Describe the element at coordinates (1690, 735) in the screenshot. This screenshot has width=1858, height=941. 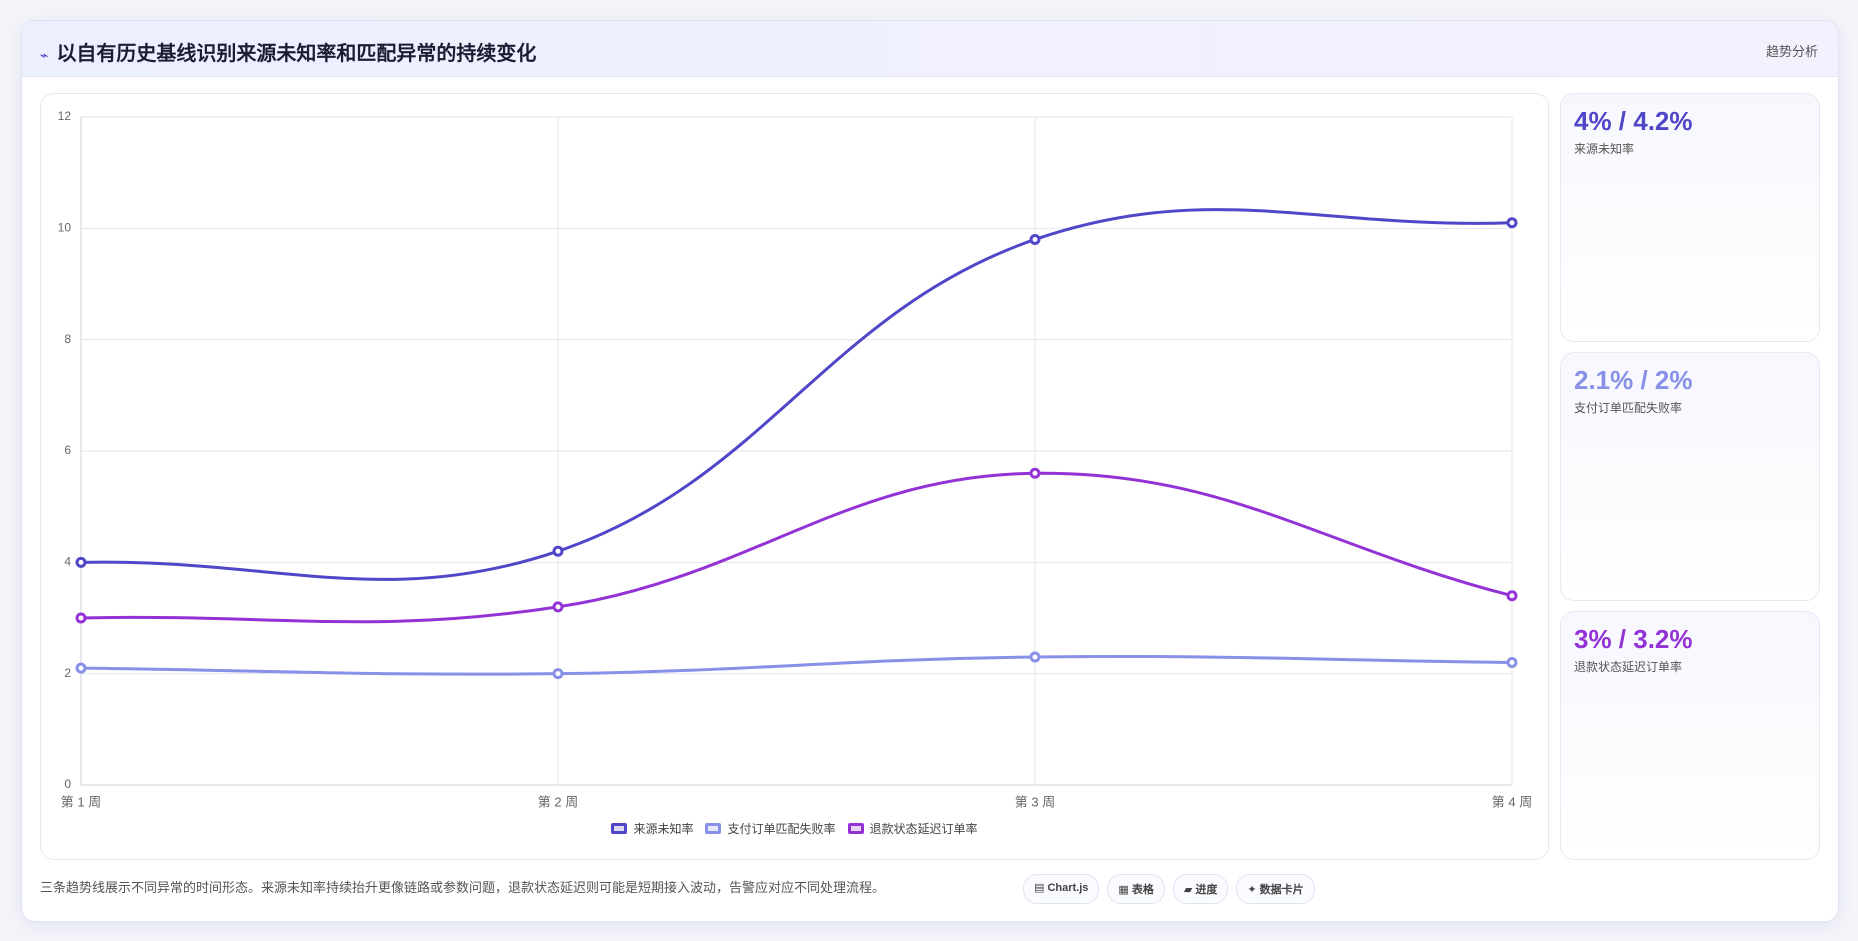
I see `stat-card: 3% / 3.2% 退款状态延迟订单率` at that location.